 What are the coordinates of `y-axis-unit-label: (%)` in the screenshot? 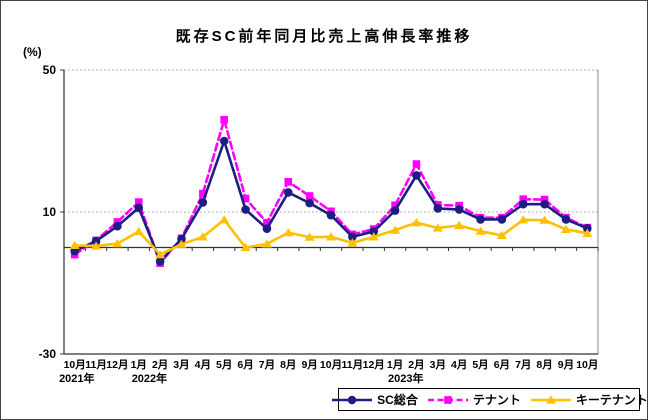 It's located at (32, 52).